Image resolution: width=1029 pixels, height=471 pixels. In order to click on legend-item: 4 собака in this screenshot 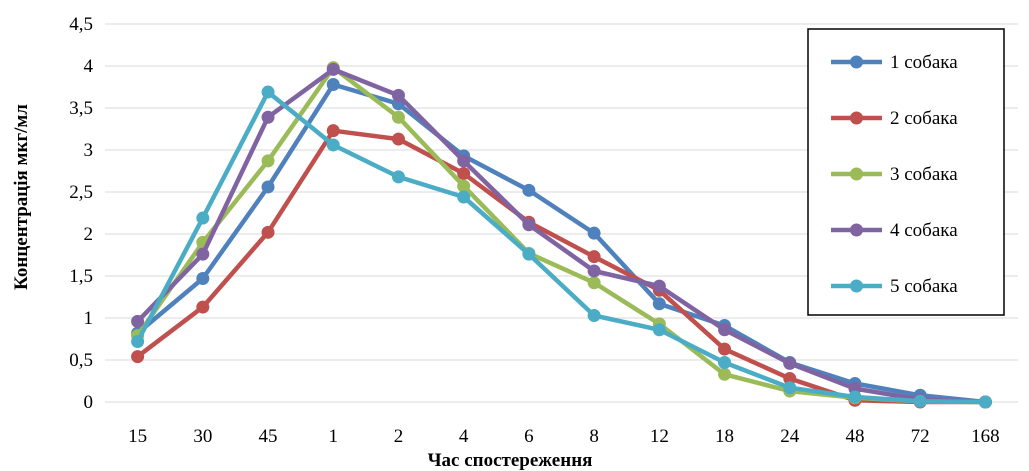, I will do `click(894, 230)`.